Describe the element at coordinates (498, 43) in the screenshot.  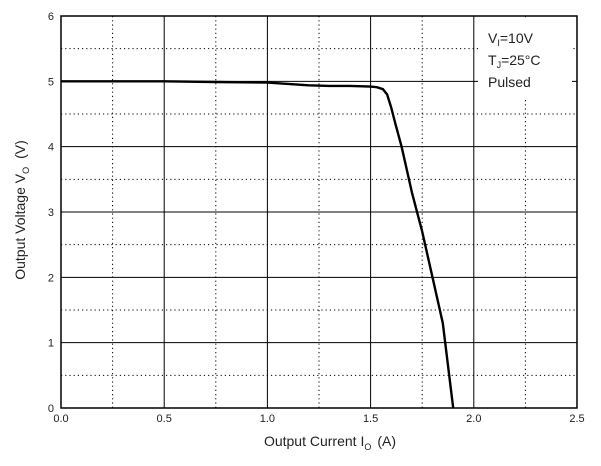
I see `annotation-subscript: I` at that location.